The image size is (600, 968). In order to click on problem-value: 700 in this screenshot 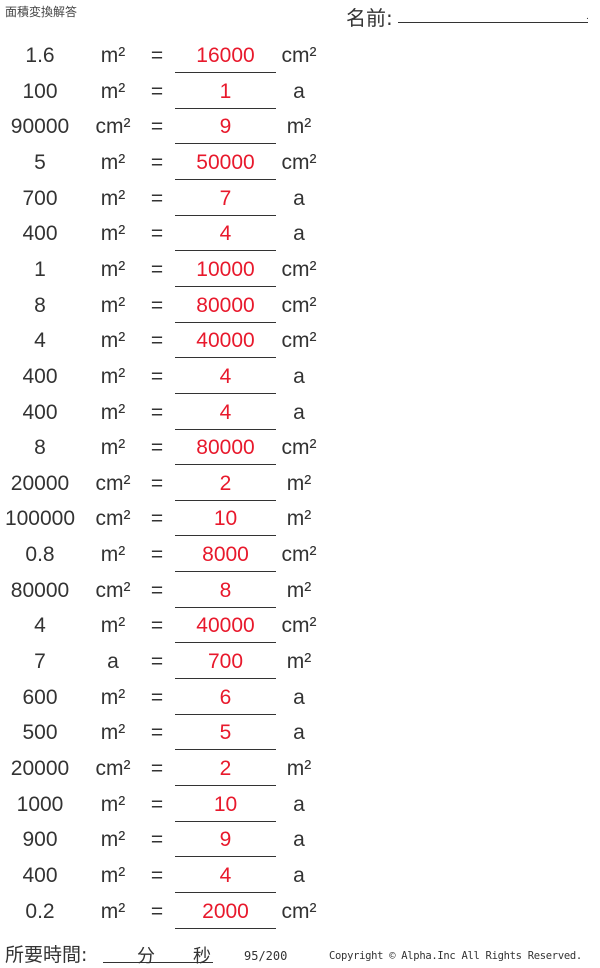, I will do `click(40, 198)`.